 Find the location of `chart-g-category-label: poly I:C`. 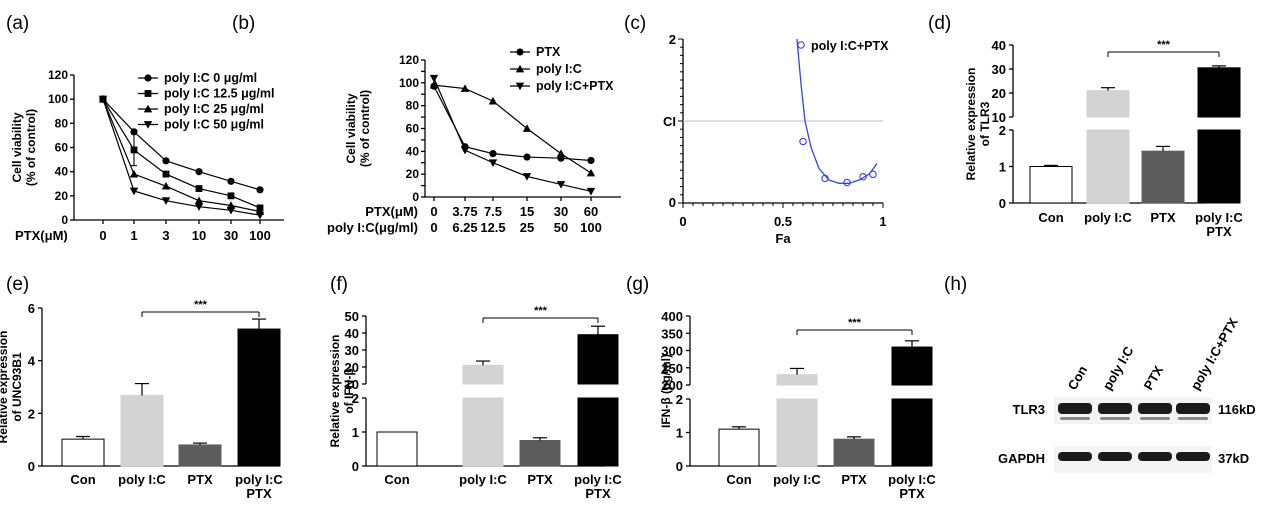

chart-g-category-label: poly I:C is located at coordinates (797, 479).